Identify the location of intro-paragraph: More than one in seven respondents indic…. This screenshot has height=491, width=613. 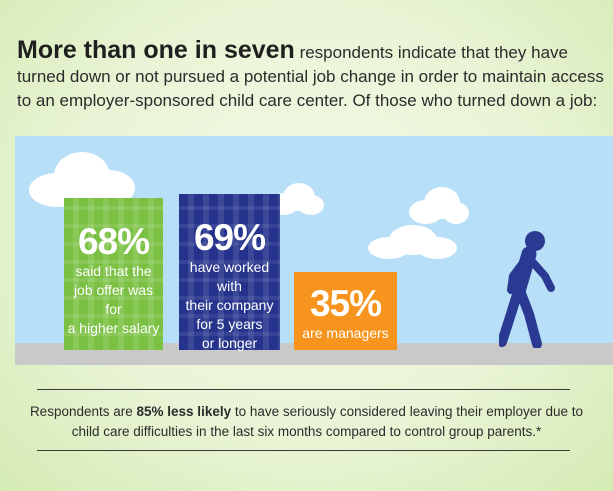
(312, 75).